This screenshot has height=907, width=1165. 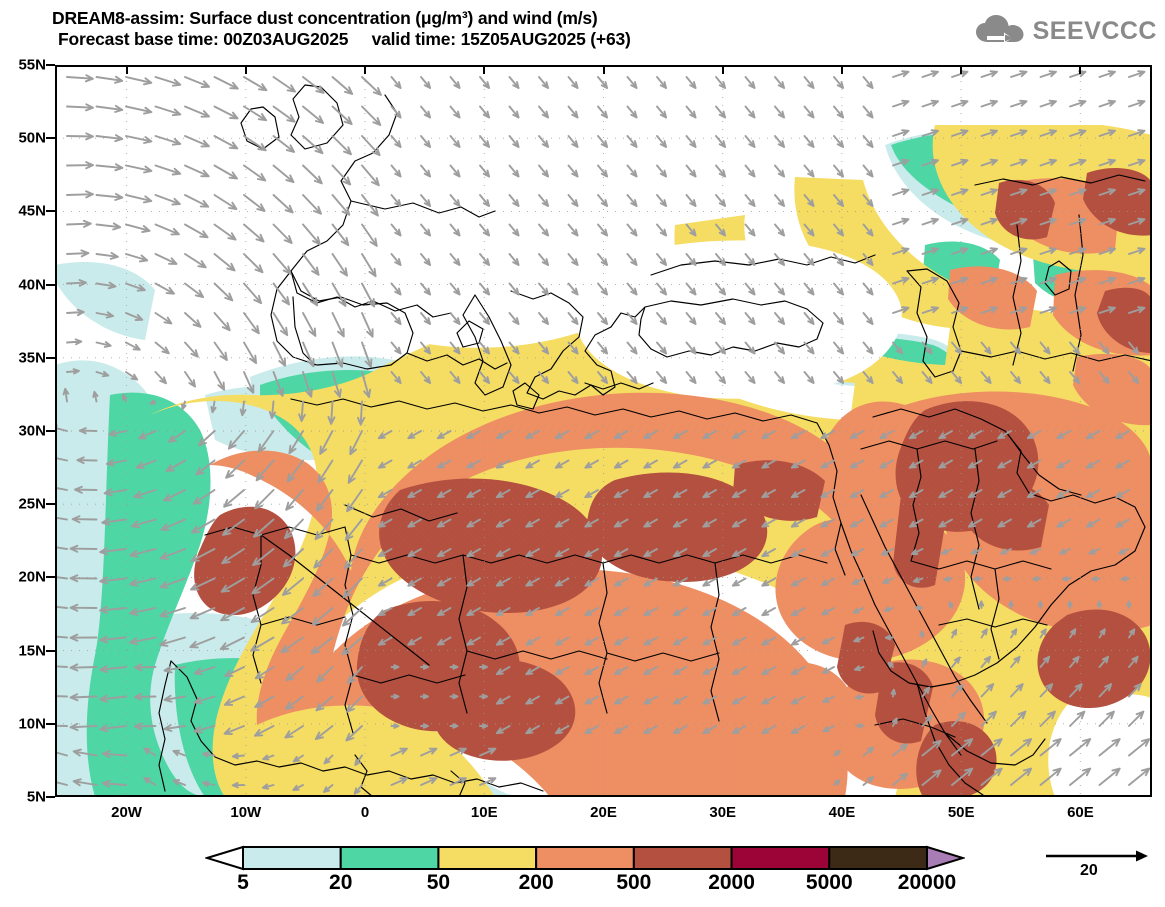 I want to click on colorbar-tick-label: 500, so click(x=634, y=882).